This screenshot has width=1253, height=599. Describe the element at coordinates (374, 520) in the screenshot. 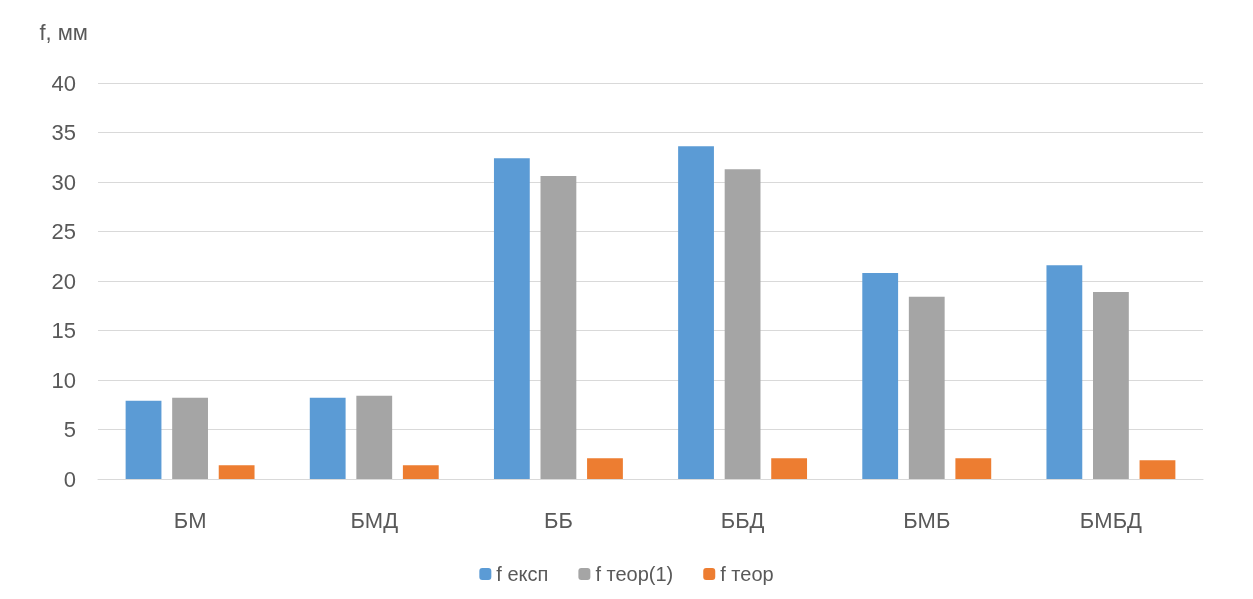

I see `x-tick-label: БМД` at that location.